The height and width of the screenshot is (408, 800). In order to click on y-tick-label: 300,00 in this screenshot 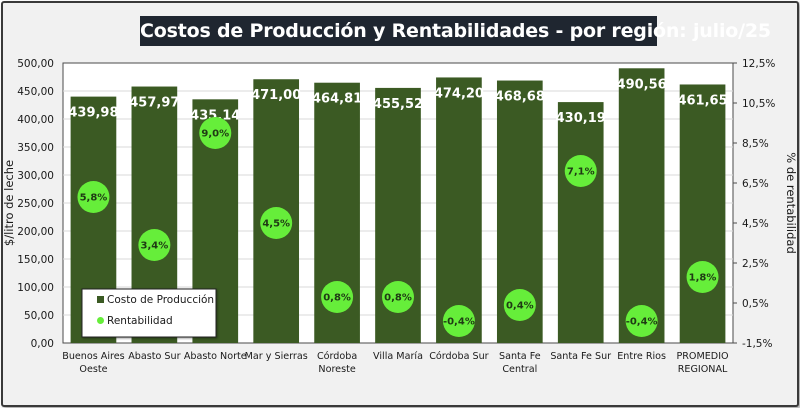, I will do `click(35, 176)`.